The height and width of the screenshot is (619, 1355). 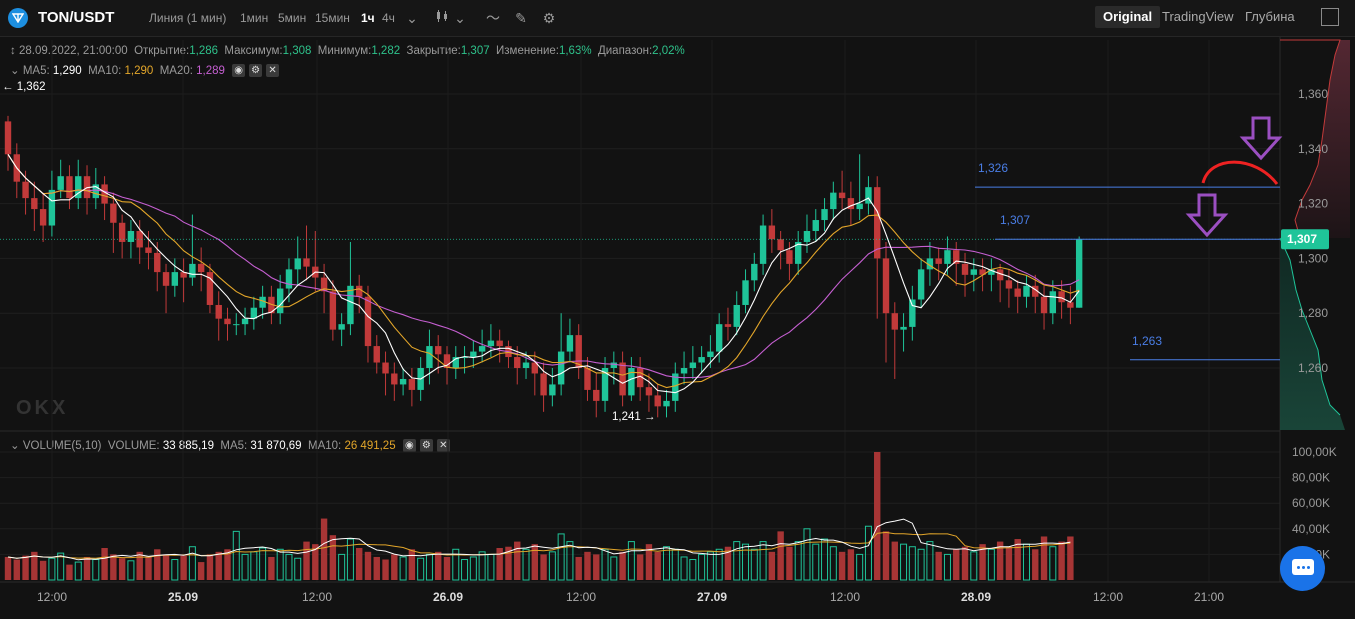 What do you see at coordinates (324, 446) in the screenshot?
I see `vol-ma10-label: MA10:` at bounding box center [324, 446].